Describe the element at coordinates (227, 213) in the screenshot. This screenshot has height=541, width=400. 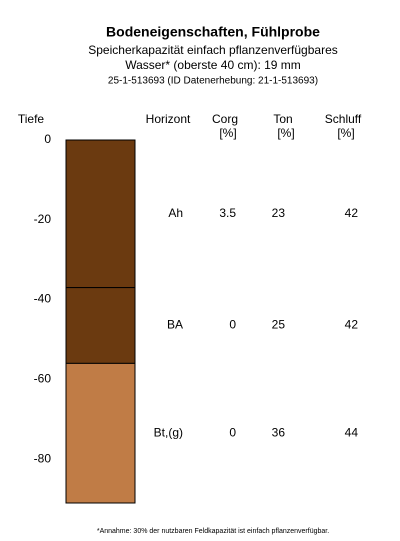
I see `corg-value: 3.5` at that location.